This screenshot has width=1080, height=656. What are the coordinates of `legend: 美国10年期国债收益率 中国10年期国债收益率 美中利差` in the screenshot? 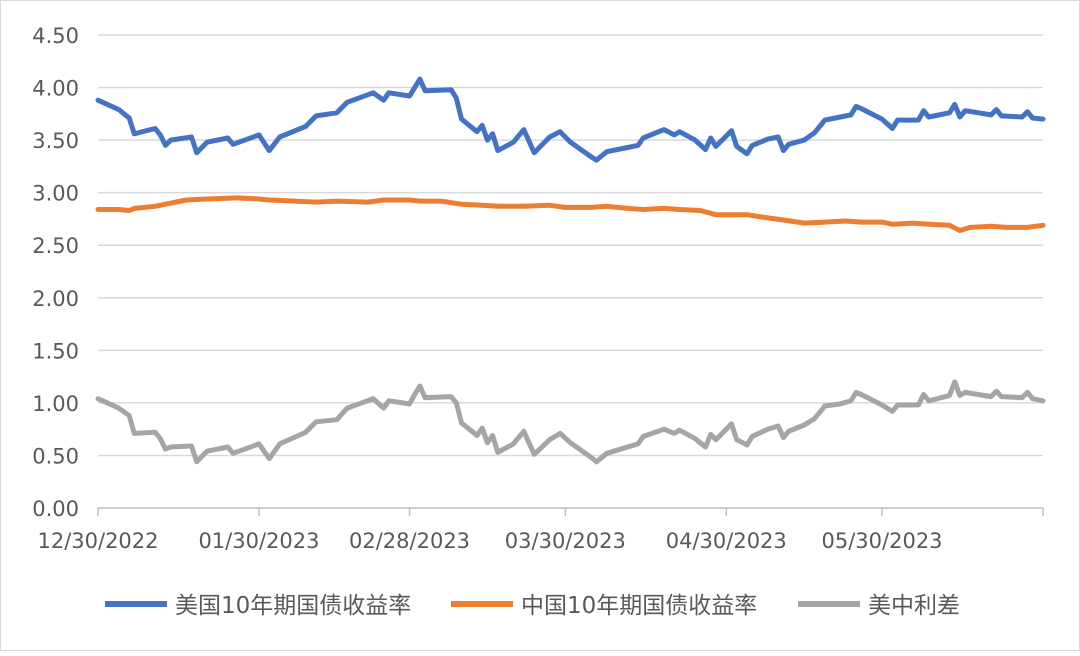 It's located at (532, 606).